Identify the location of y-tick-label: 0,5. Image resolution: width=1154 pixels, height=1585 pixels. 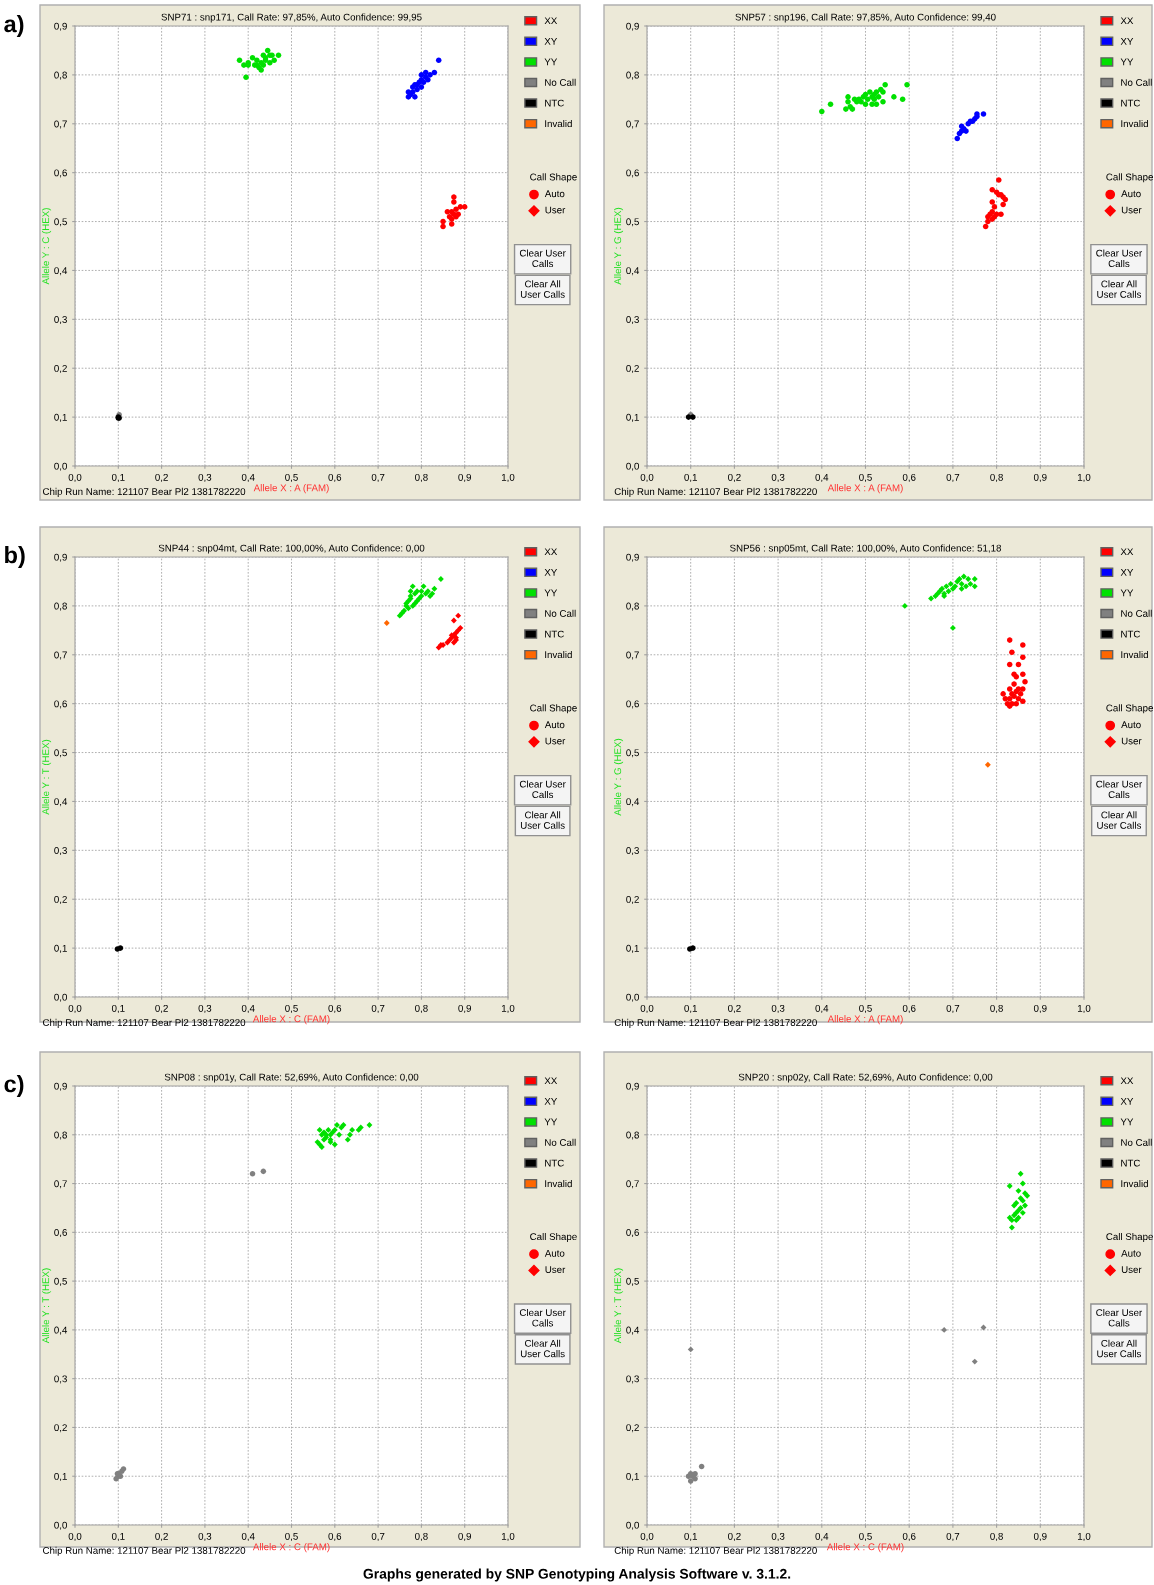
(60, 1281).